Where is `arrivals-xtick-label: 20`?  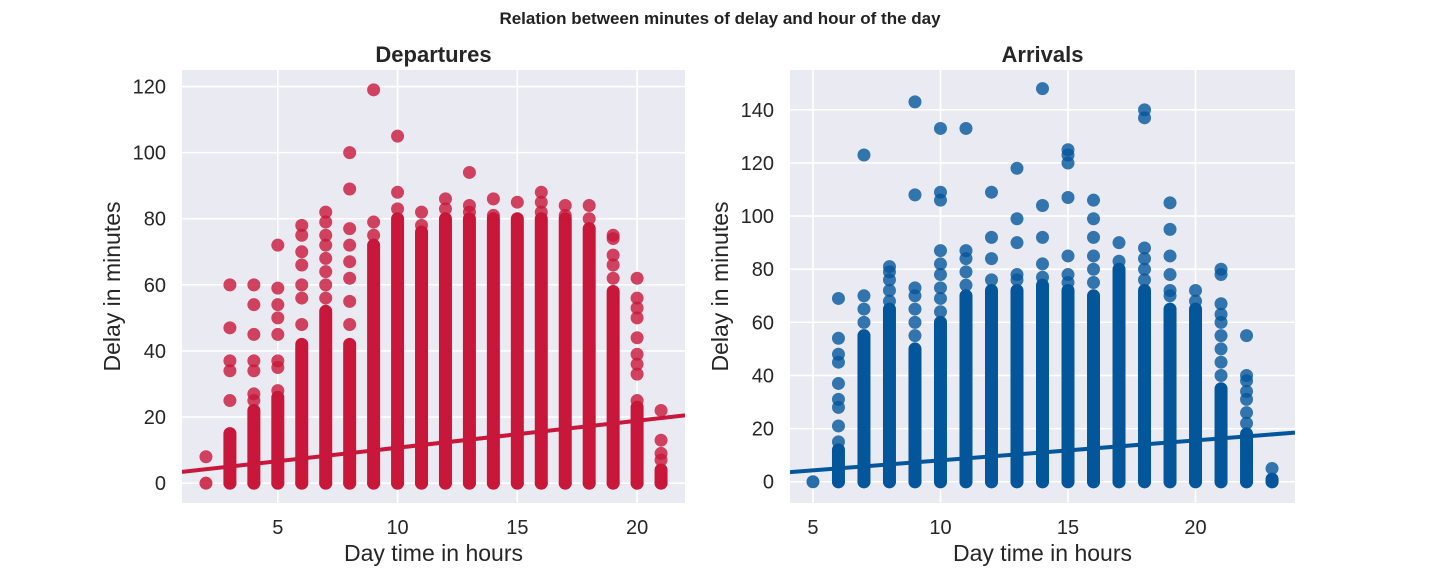
arrivals-xtick-label: 20 is located at coordinates (1195, 528).